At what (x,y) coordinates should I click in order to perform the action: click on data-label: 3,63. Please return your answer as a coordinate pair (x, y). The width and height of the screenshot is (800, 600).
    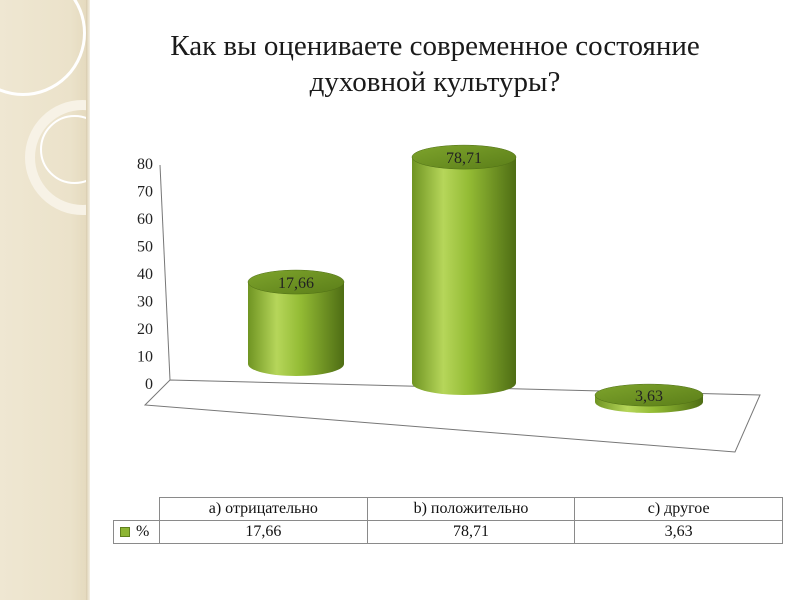
    Looking at the image, I should click on (649, 396).